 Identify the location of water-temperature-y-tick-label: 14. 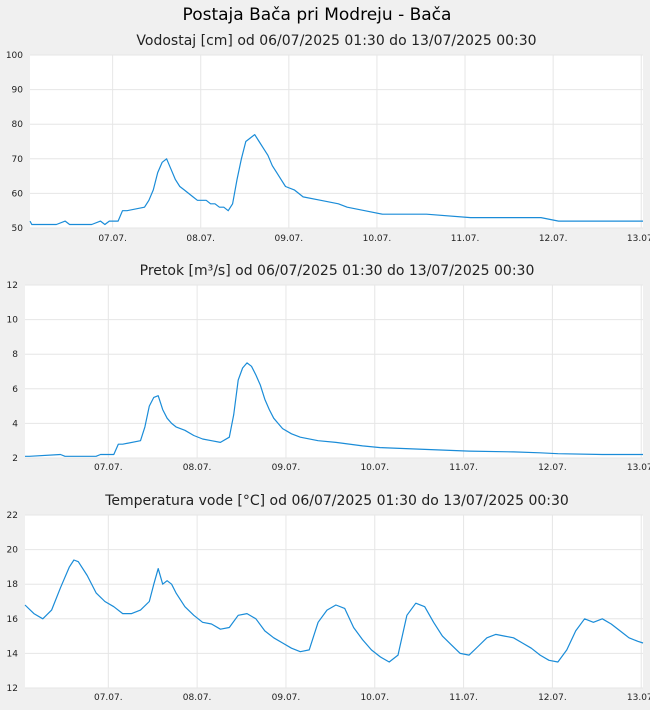
(13, 654).